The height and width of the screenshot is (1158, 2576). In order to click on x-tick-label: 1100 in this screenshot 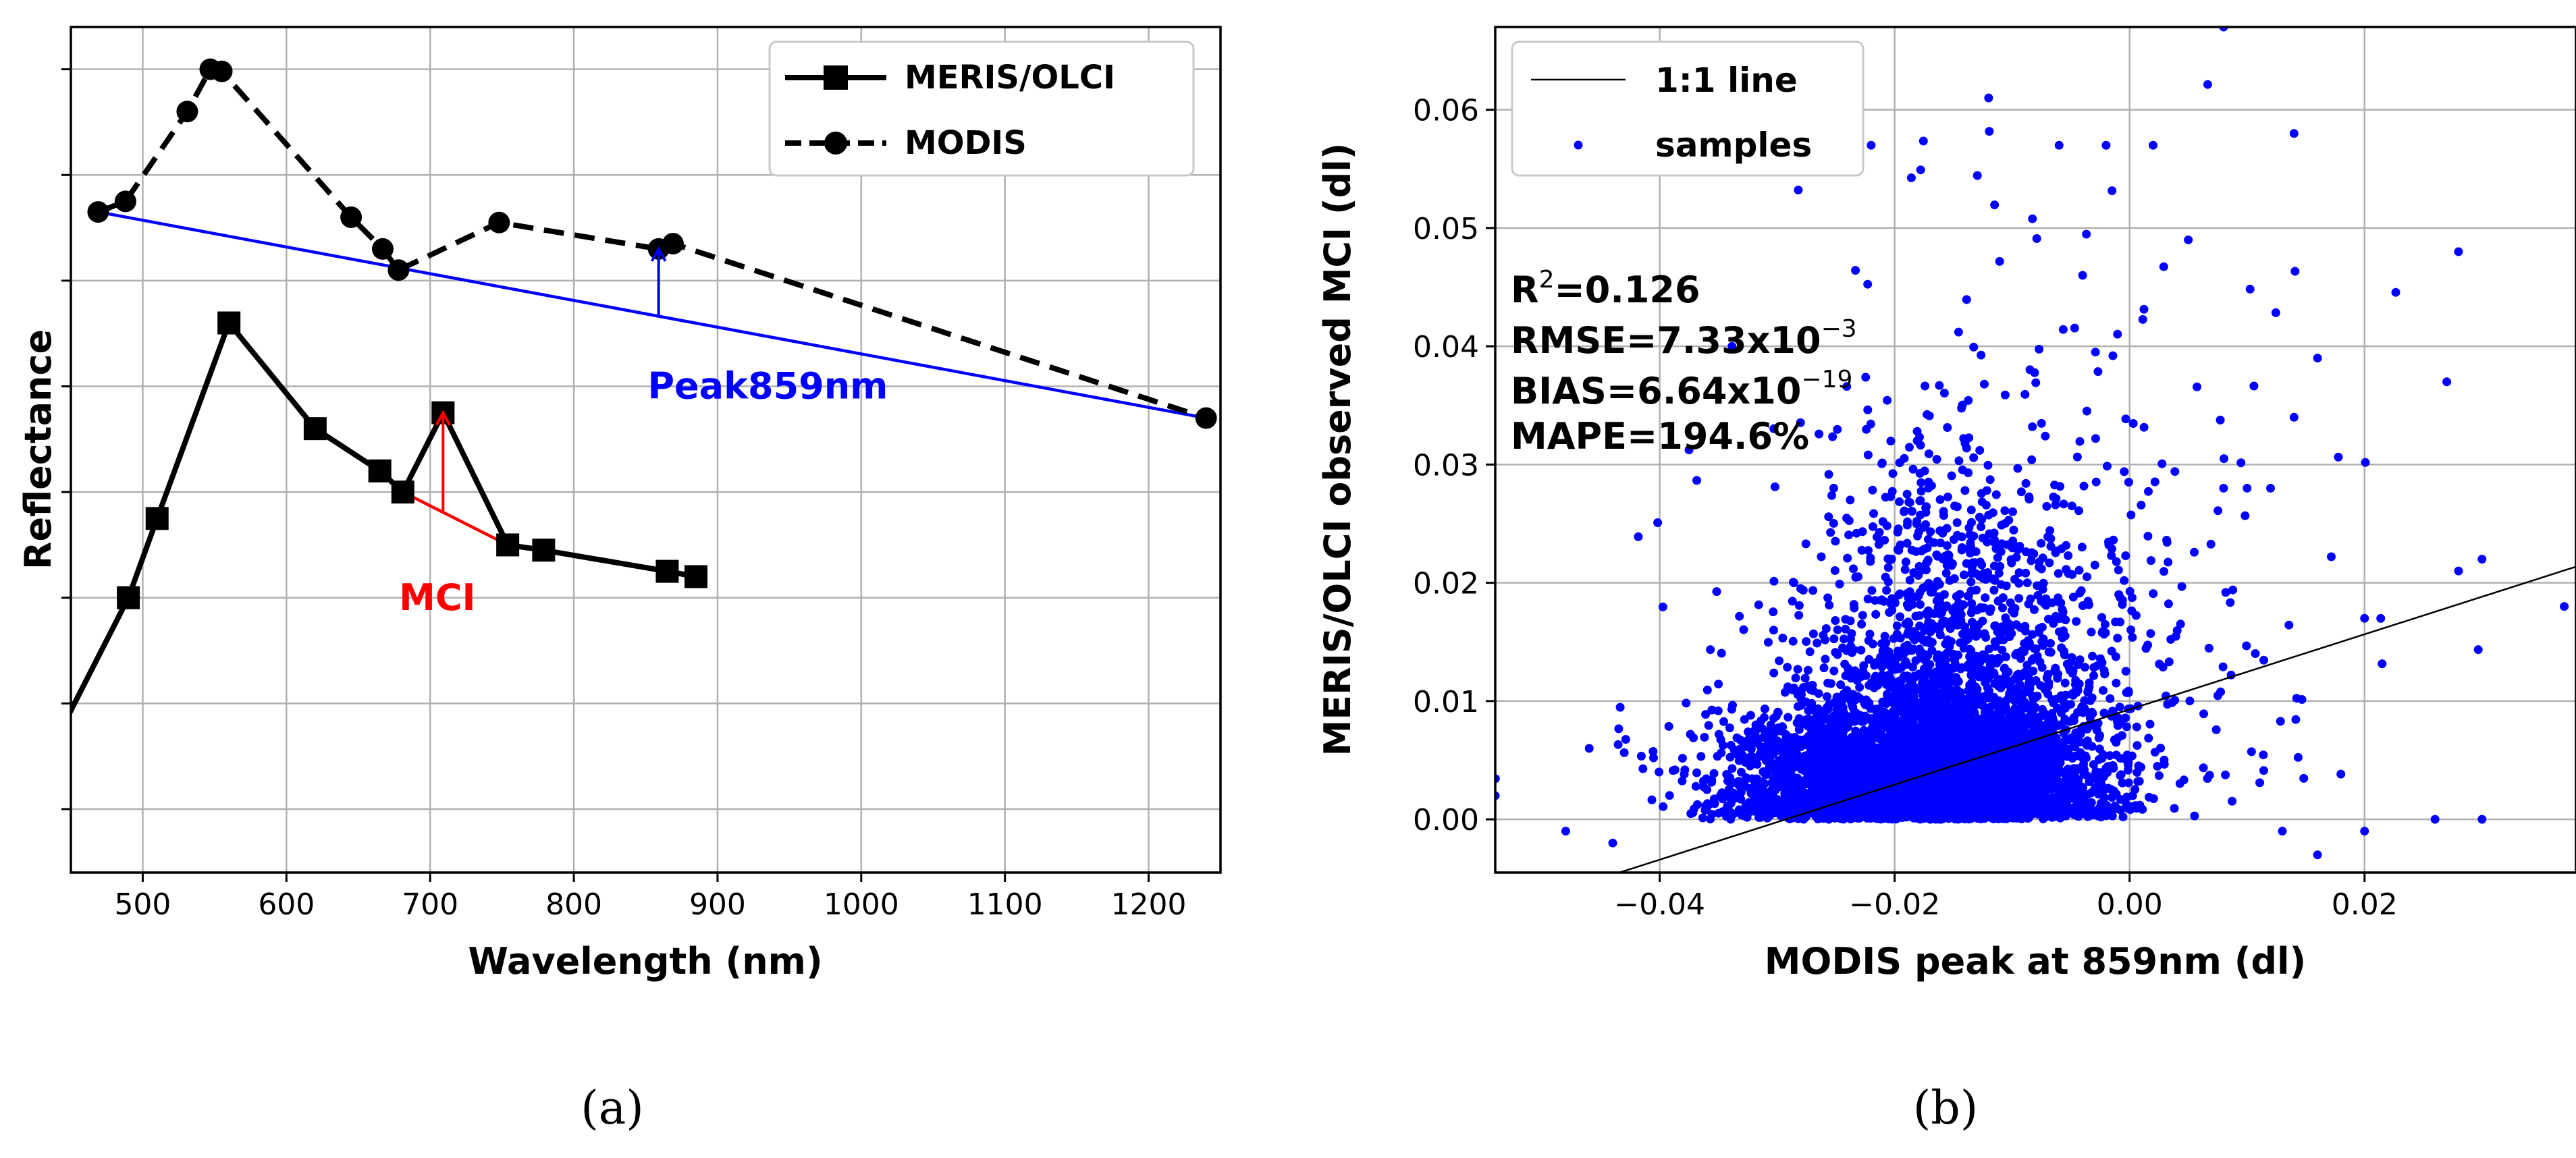, I will do `click(1005, 904)`.